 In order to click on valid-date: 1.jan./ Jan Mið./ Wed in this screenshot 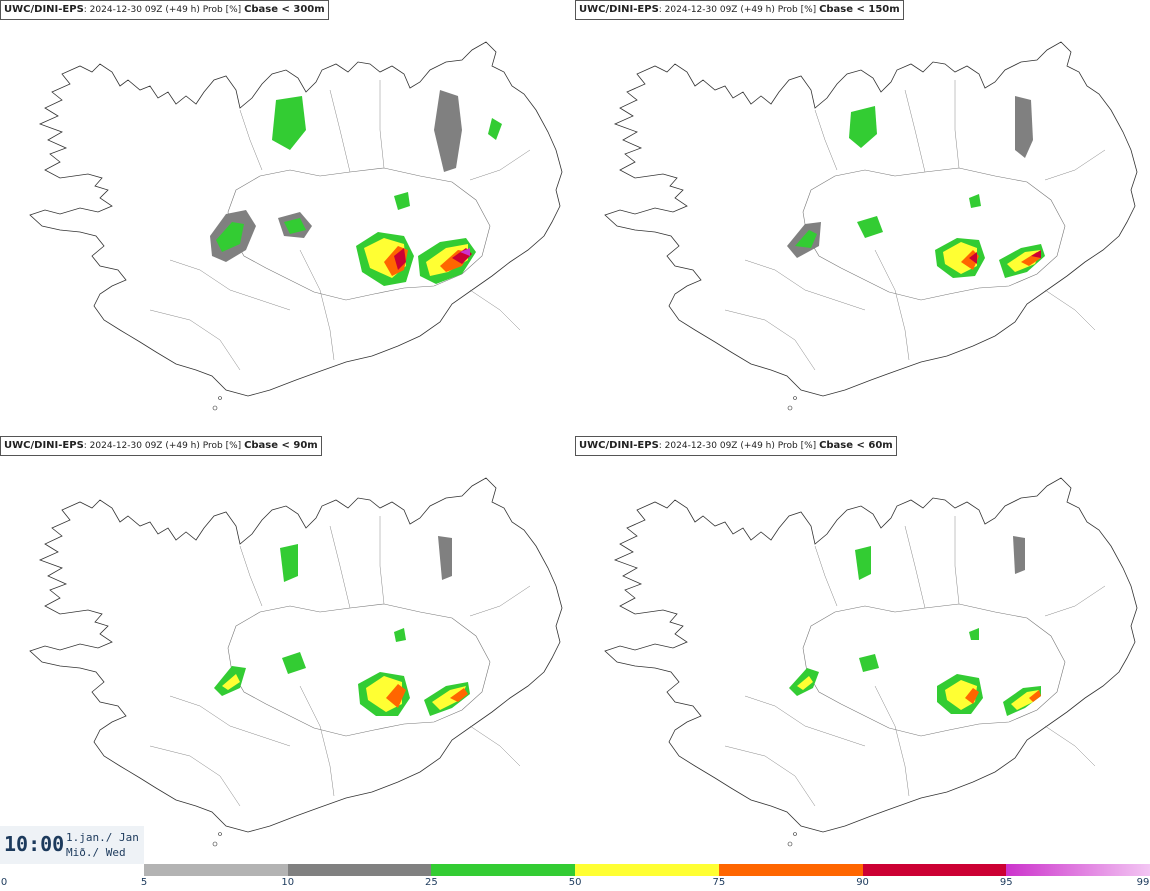, I will do `click(102, 845)`.